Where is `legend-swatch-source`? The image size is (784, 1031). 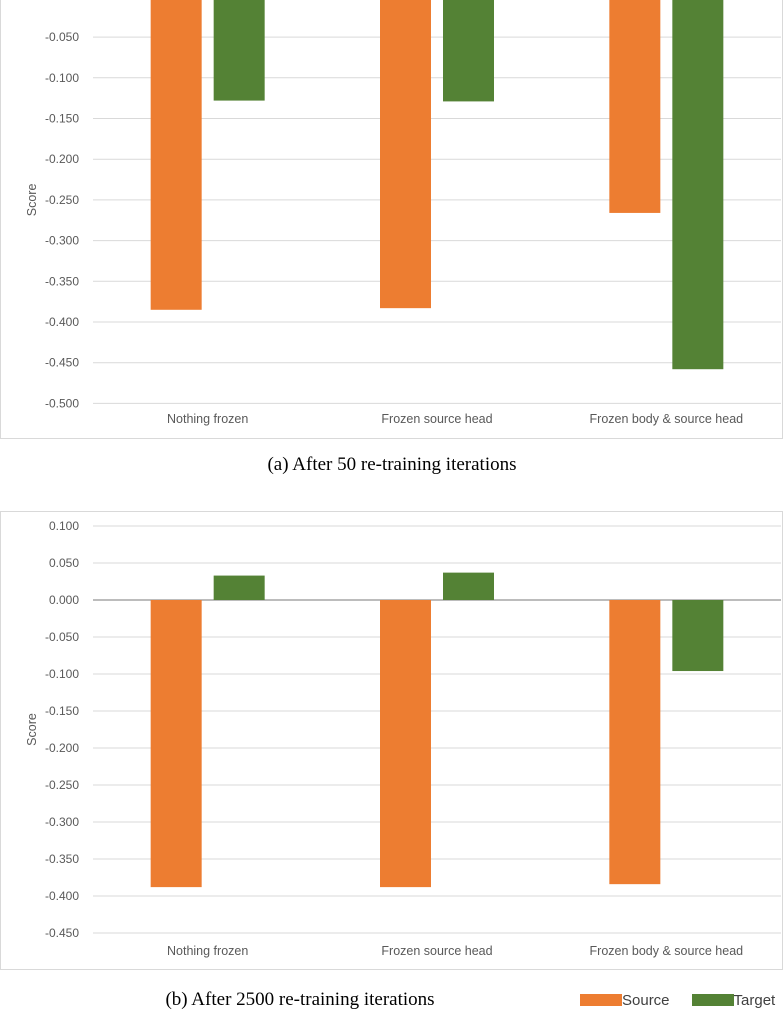
legend-swatch-source is located at coordinates (601, 1000).